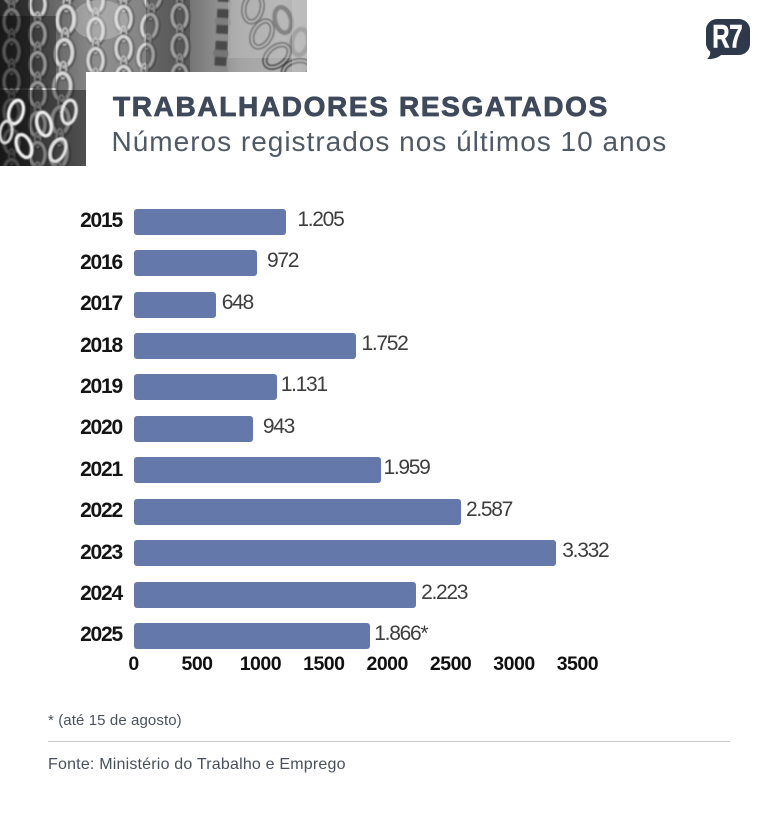  What do you see at coordinates (727, 37) in the screenshot?
I see `svg-text: R7` at bounding box center [727, 37].